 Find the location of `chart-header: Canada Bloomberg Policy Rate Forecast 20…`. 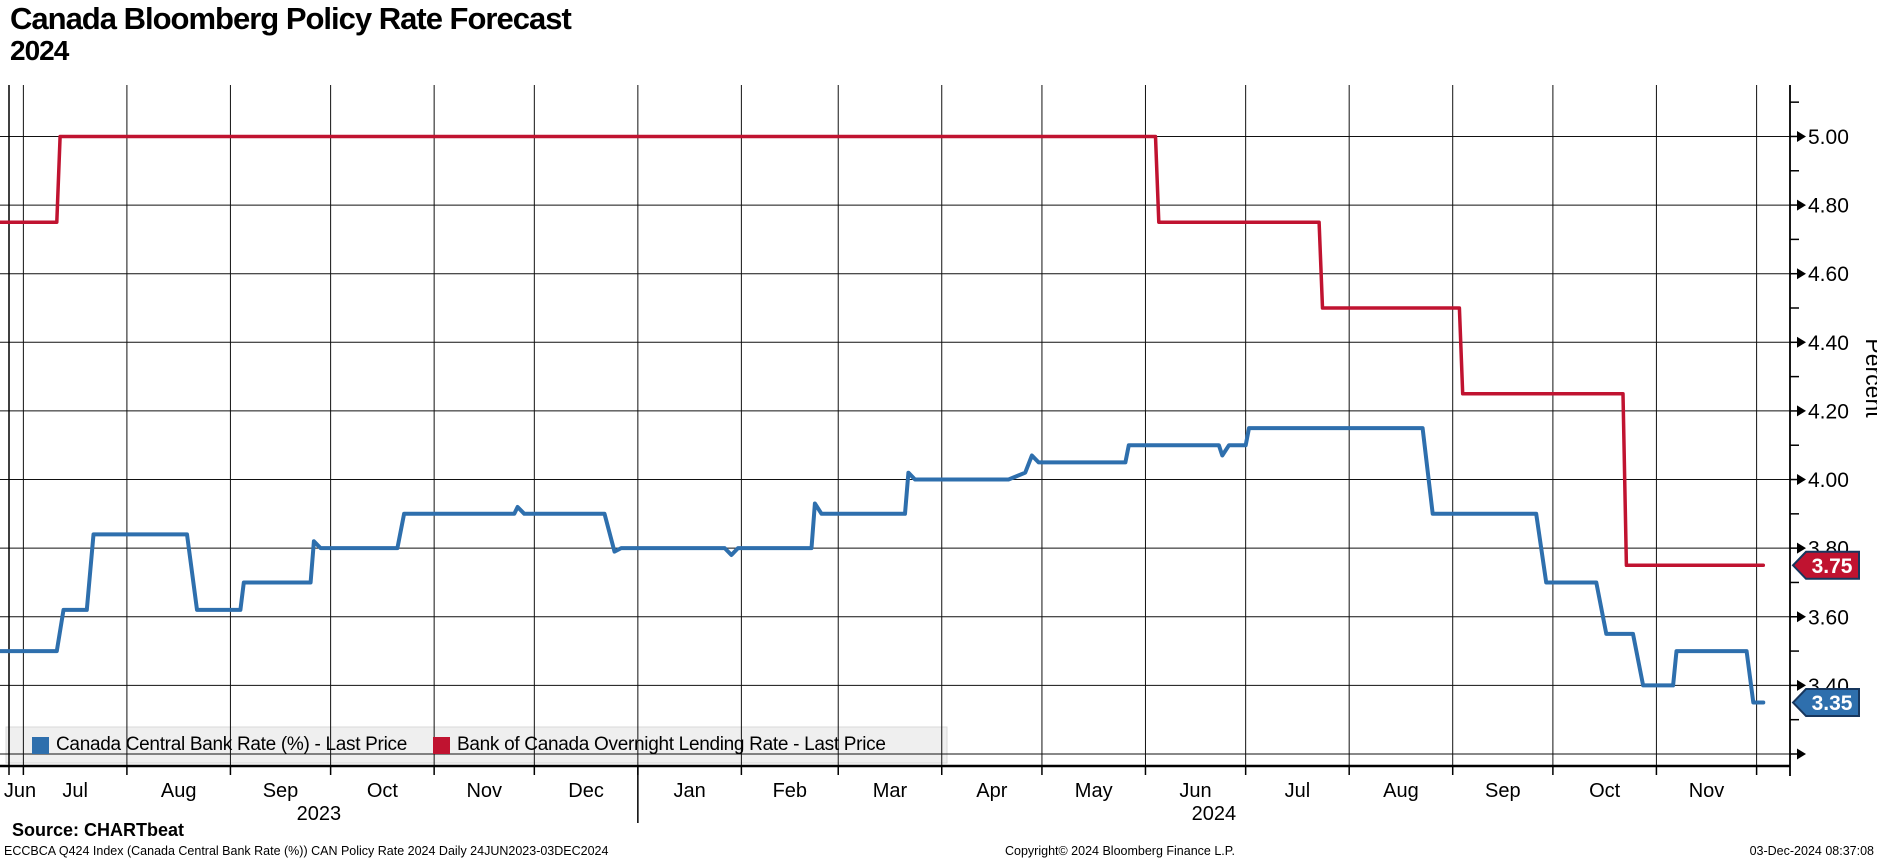

chart-header: Canada Bloomberg Policy Rate Forecast 20… is located at coordinates (291, 33).